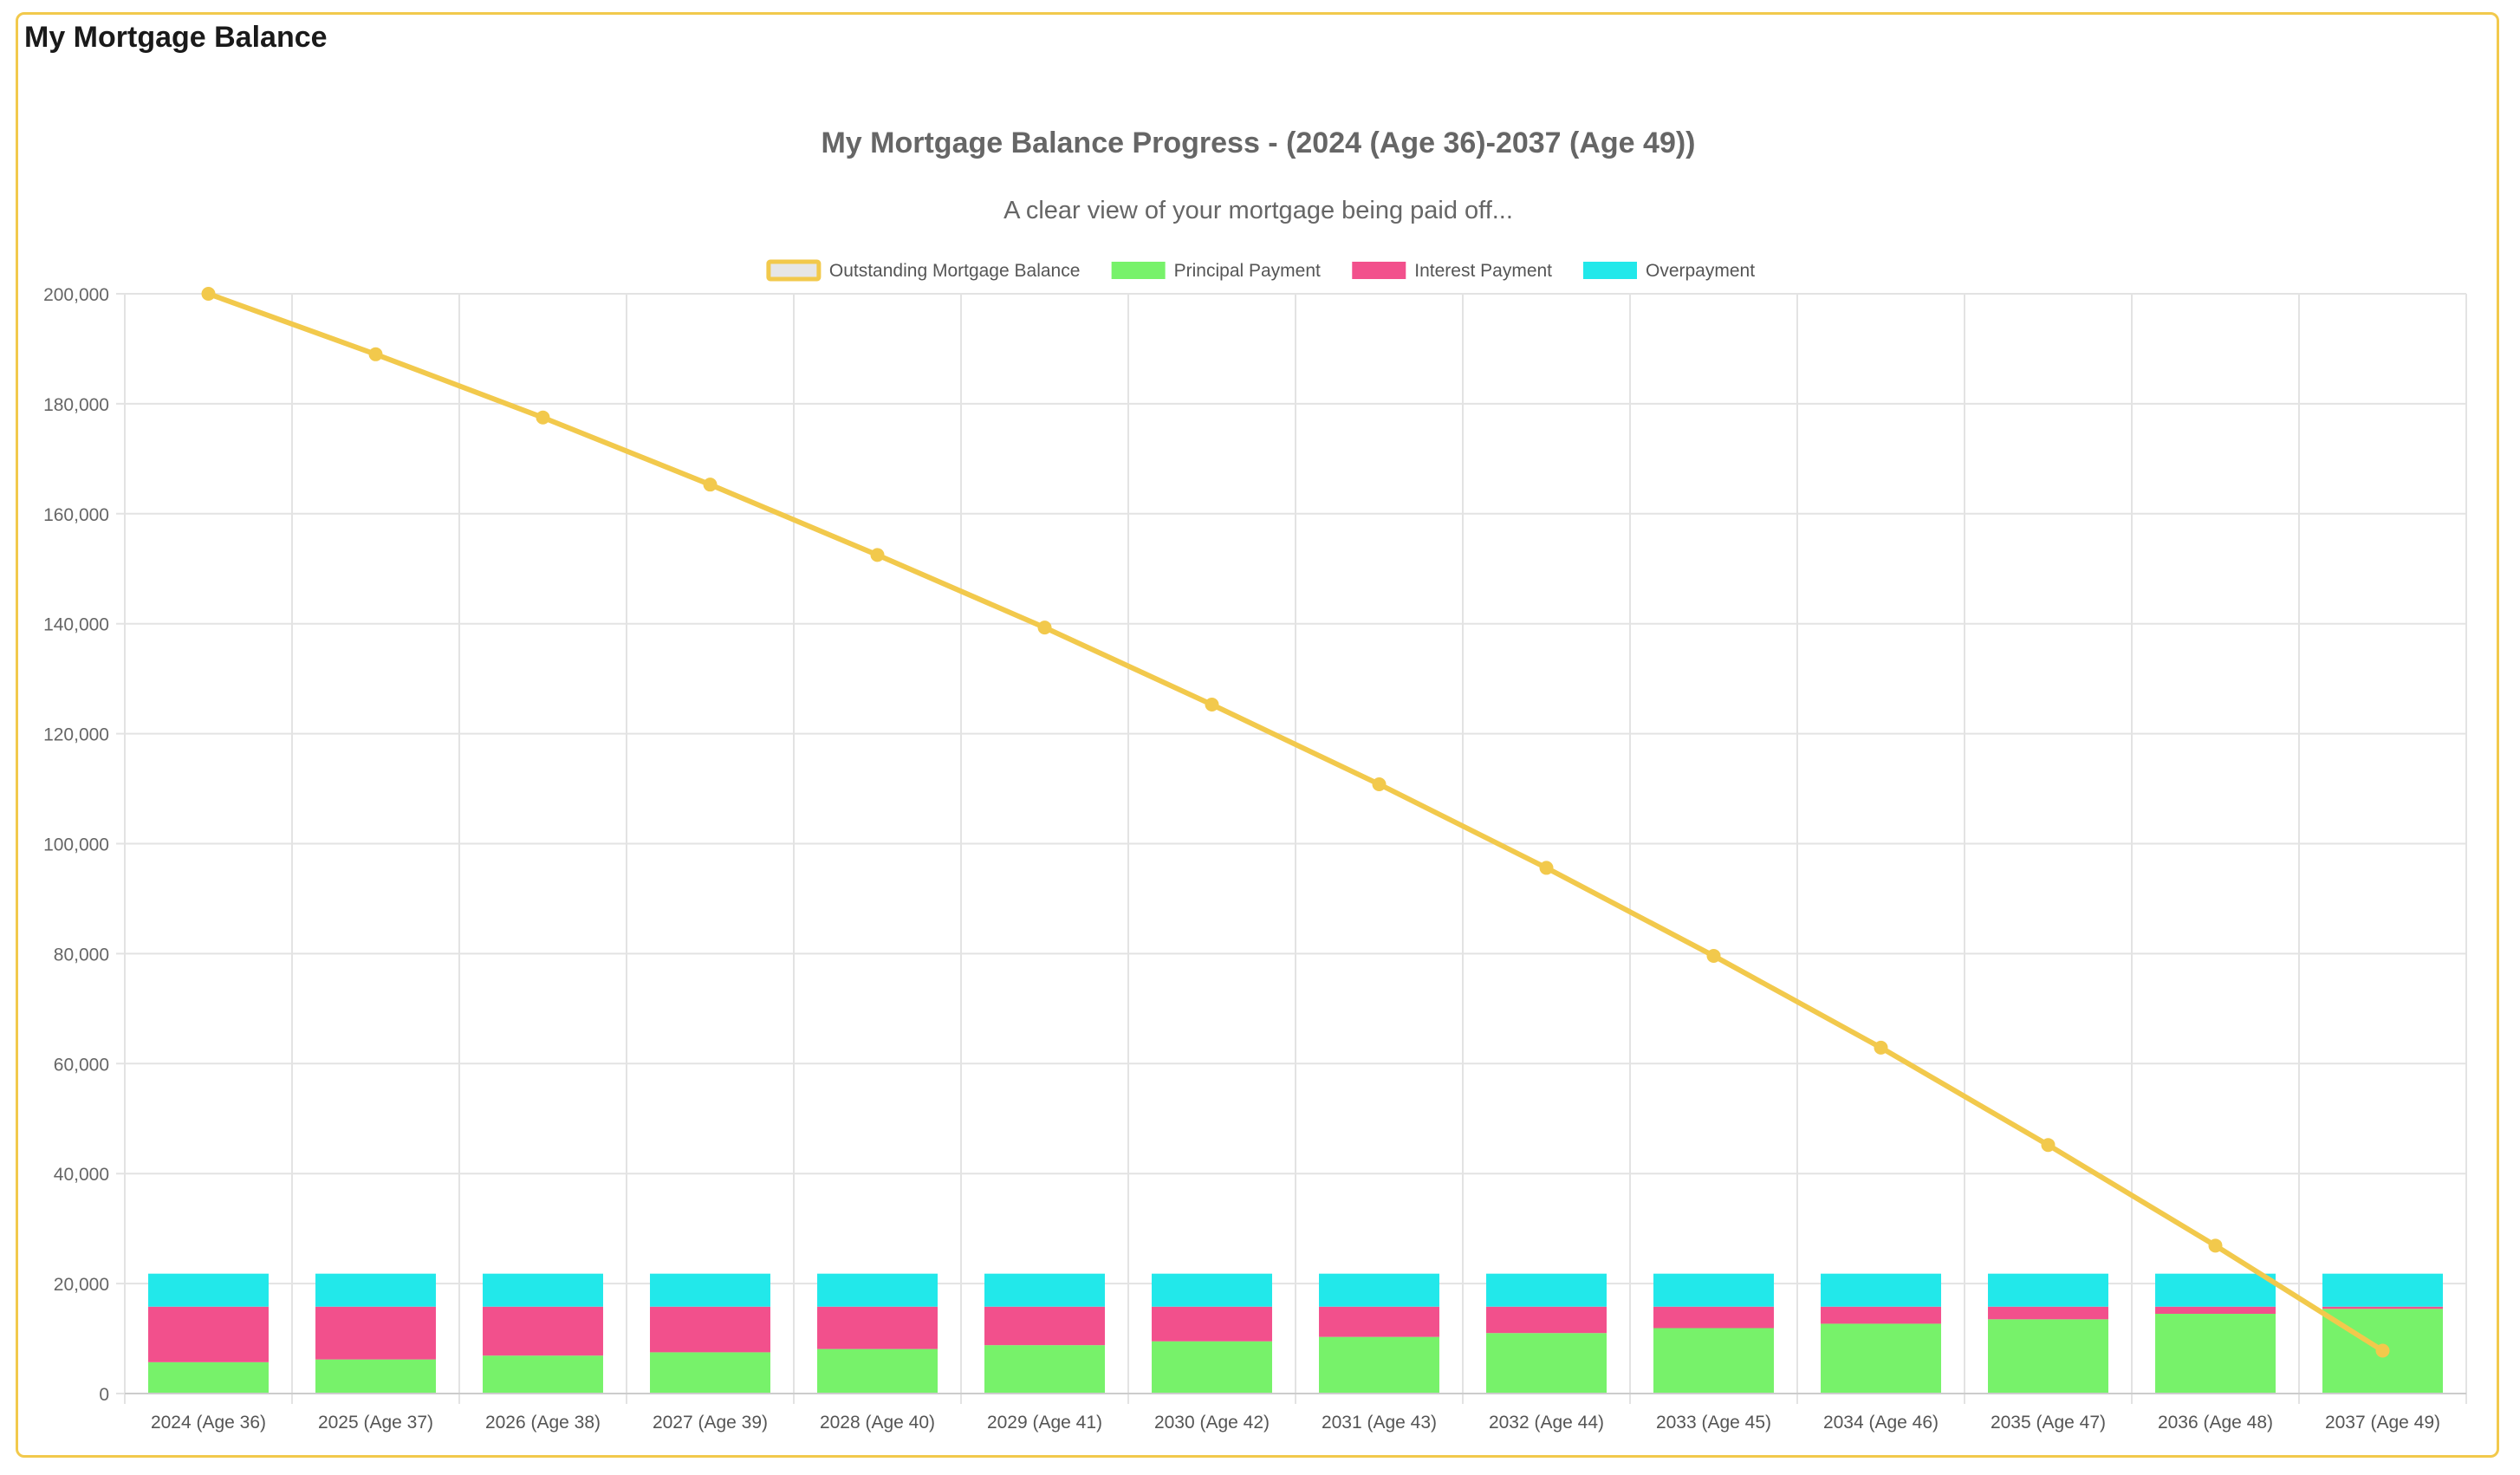  What do you see at coordinates (1379, 1423) in the screenshot?
I see `x-tick-label: 2031 (Age 43)` at bounding box center [1379, 1423].